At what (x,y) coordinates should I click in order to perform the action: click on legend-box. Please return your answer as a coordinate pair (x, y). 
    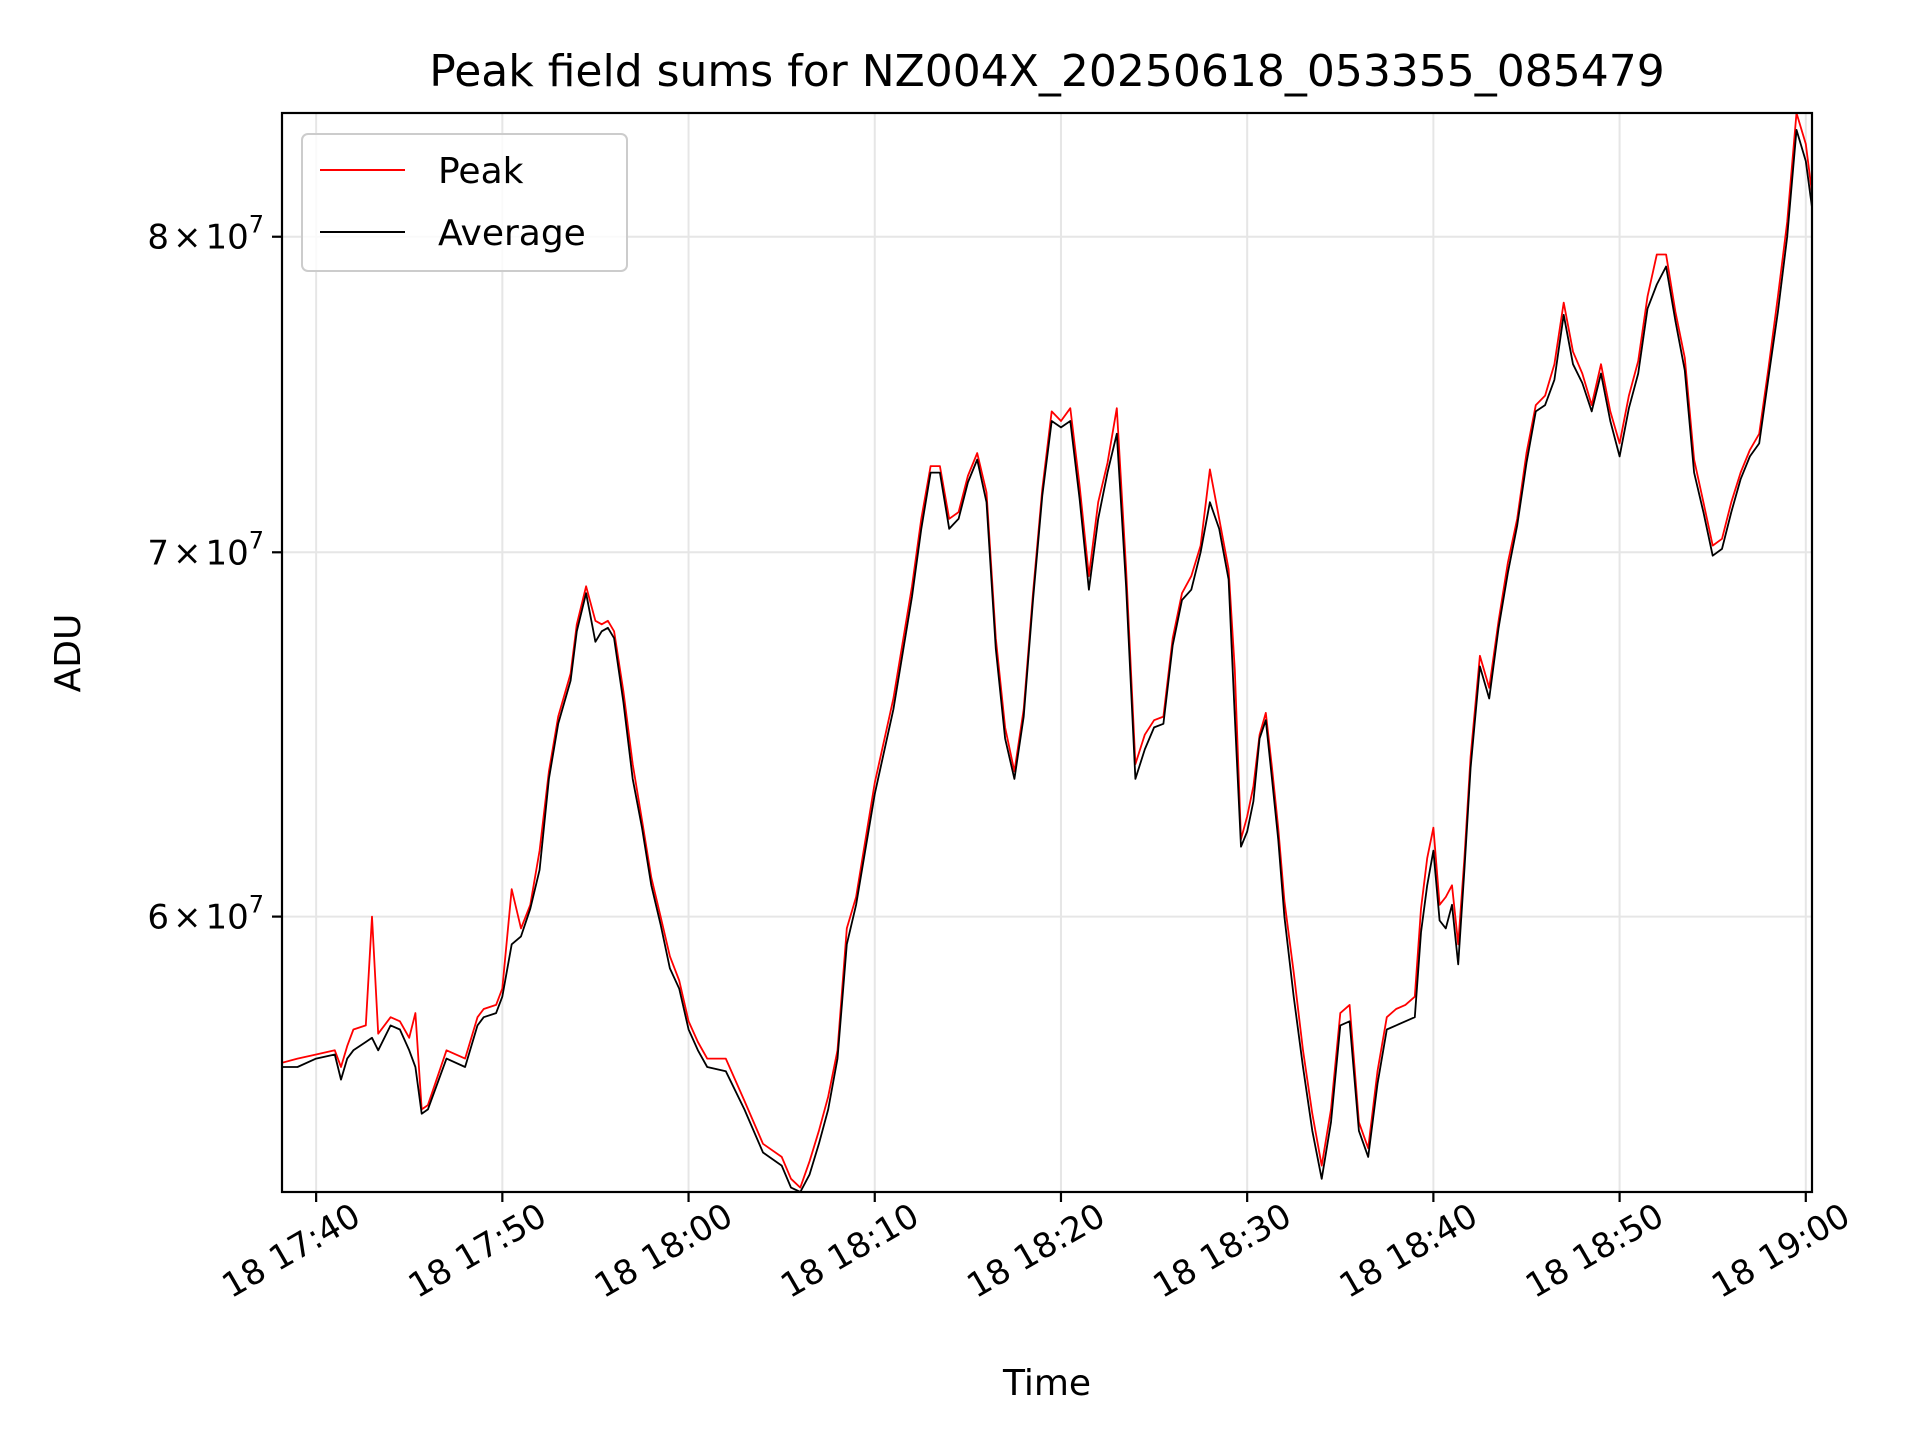
    Looking at the image, I should click on (464, 202).